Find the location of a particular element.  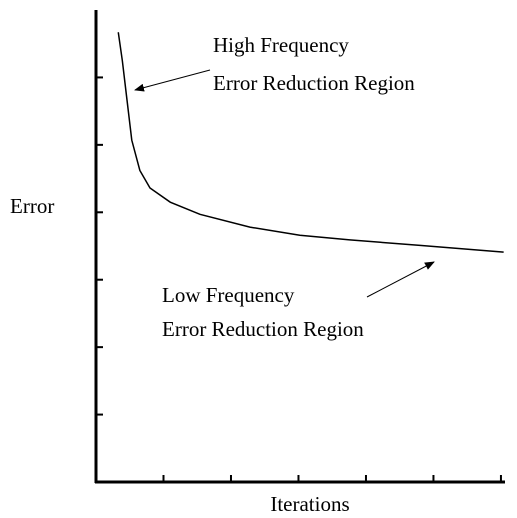

annotation: Low Frequency is located at coordinates (228, 295).